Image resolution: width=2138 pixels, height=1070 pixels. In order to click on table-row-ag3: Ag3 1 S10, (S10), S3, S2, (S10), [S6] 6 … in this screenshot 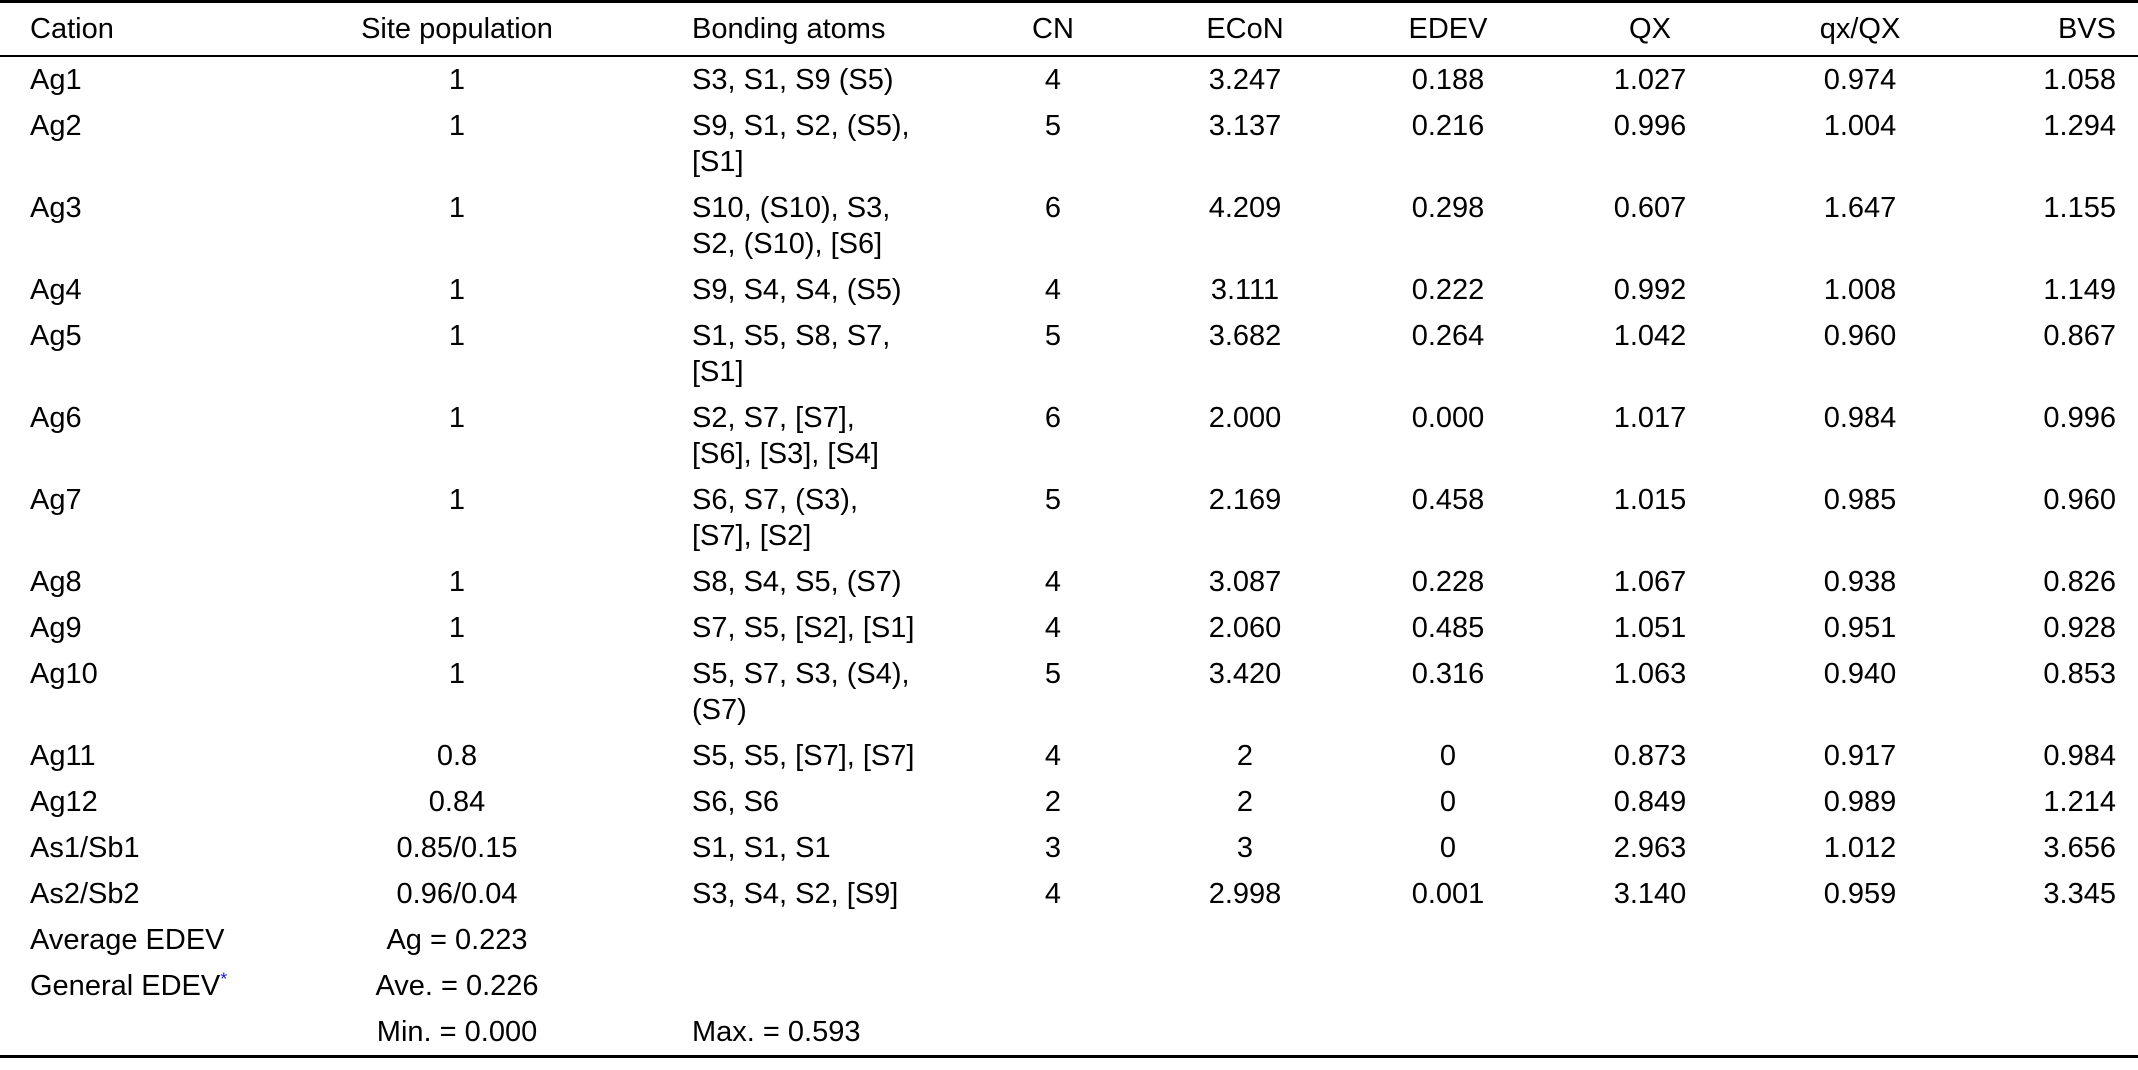, I will do `click(1069, 226)`.